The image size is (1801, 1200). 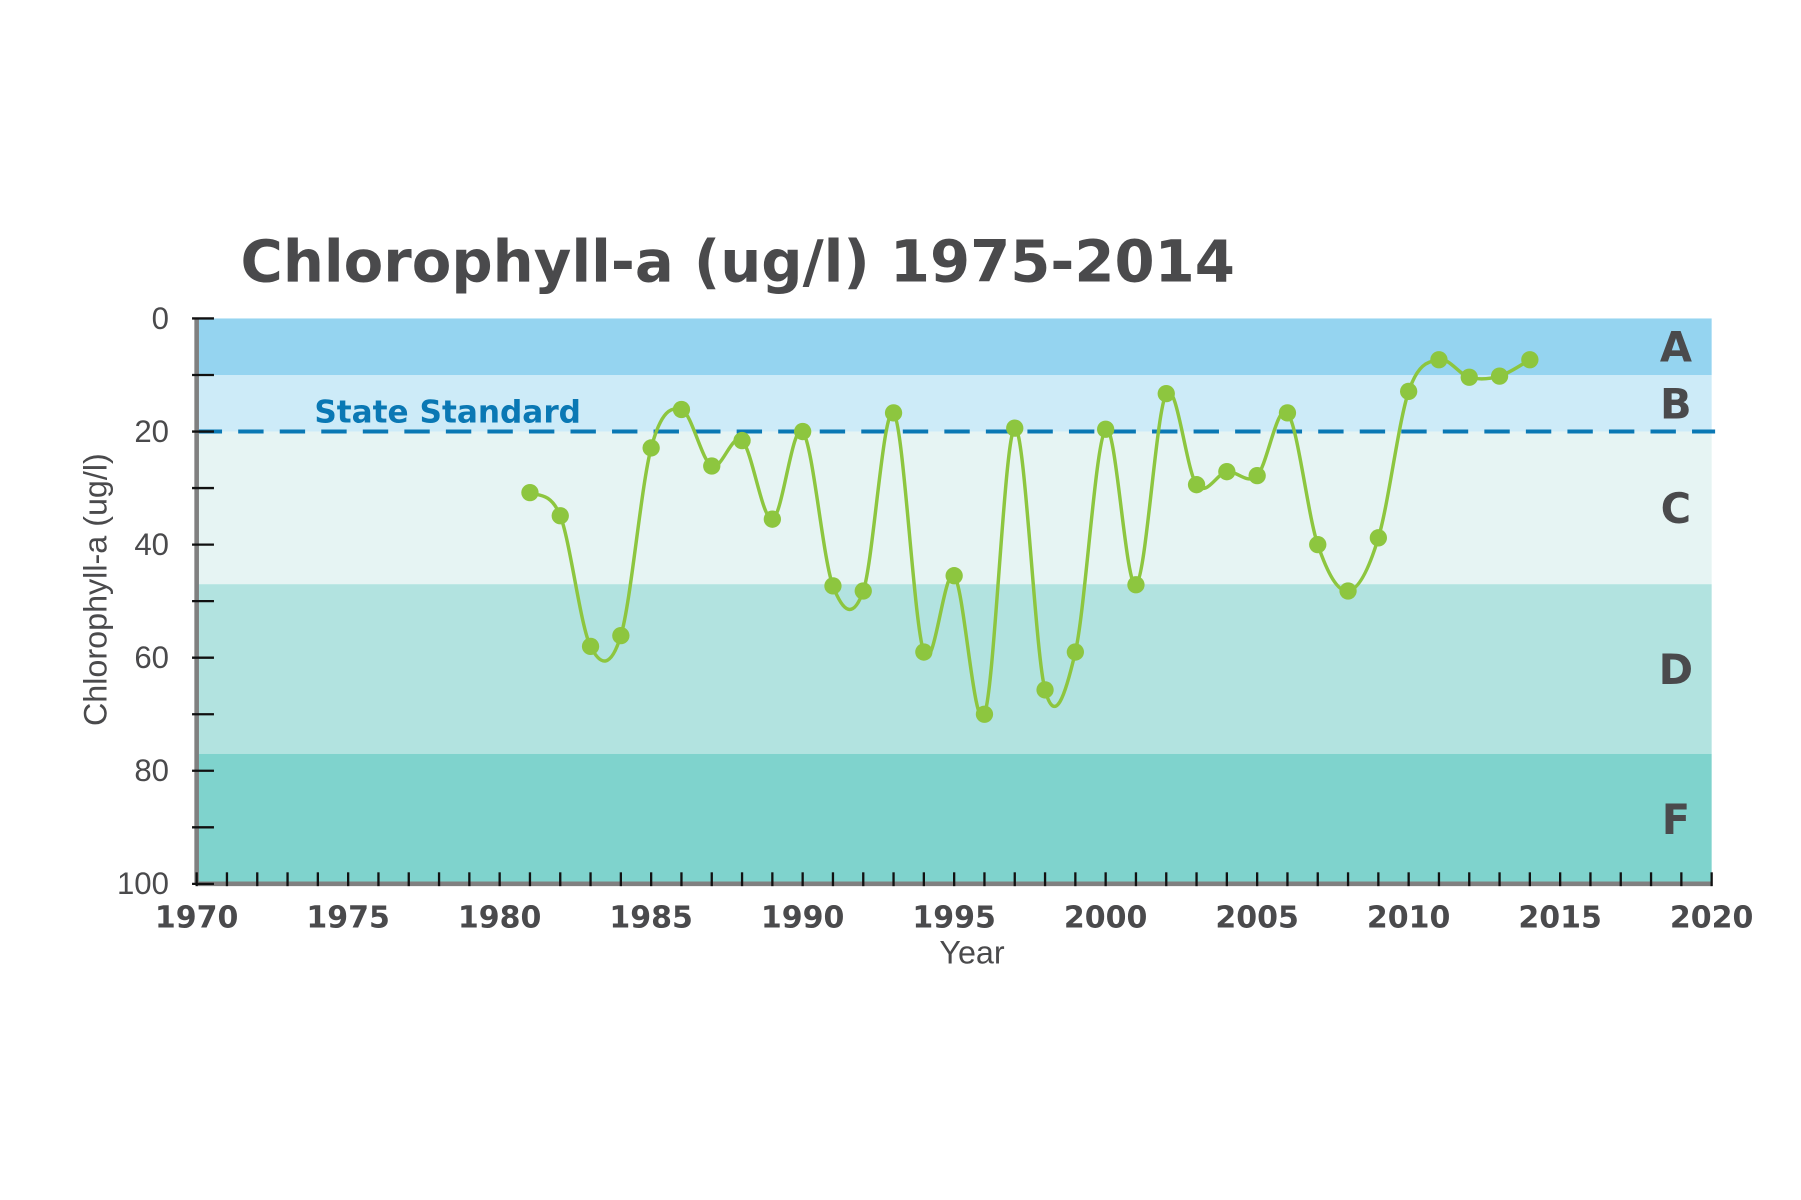 What do you see at coordinates (1676, 508) in the screenshot?
I see `grade-label-c: C` at bounding box center [1676, 508].